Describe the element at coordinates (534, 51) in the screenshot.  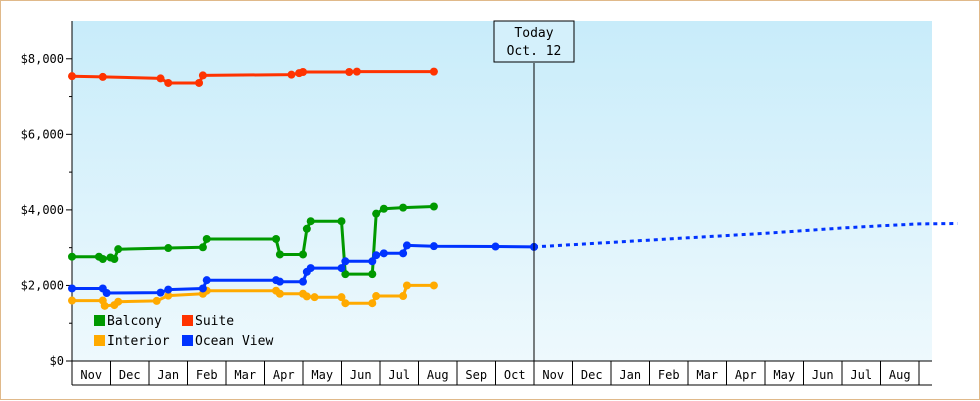
I see `today-date: Oct. 12` at that location.